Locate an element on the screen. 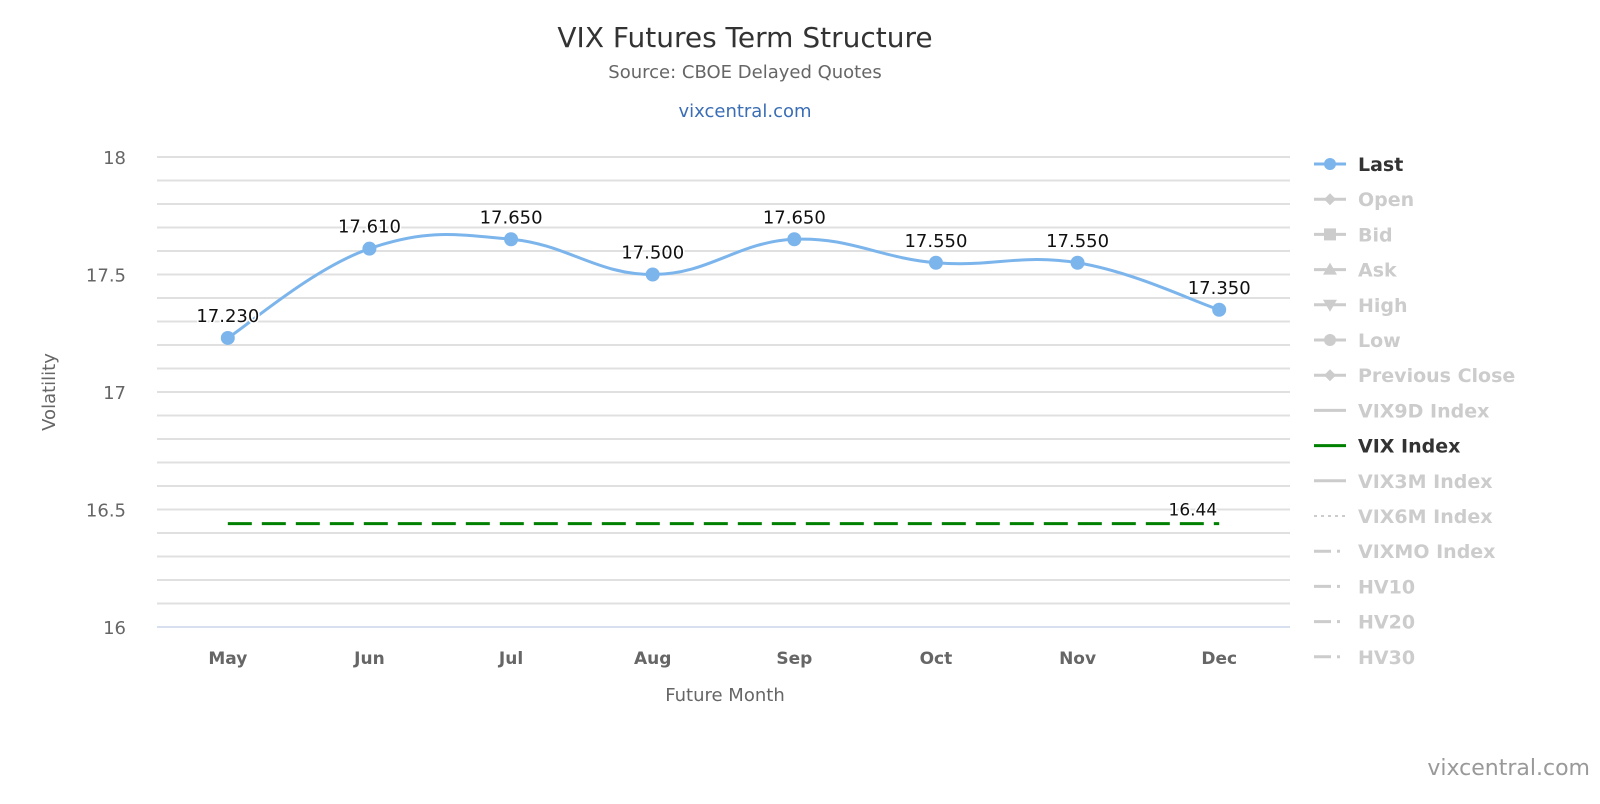 This screenshot has width=1600, height=804. legend-triangle-down-icon is located at coordinates (1330, 305).